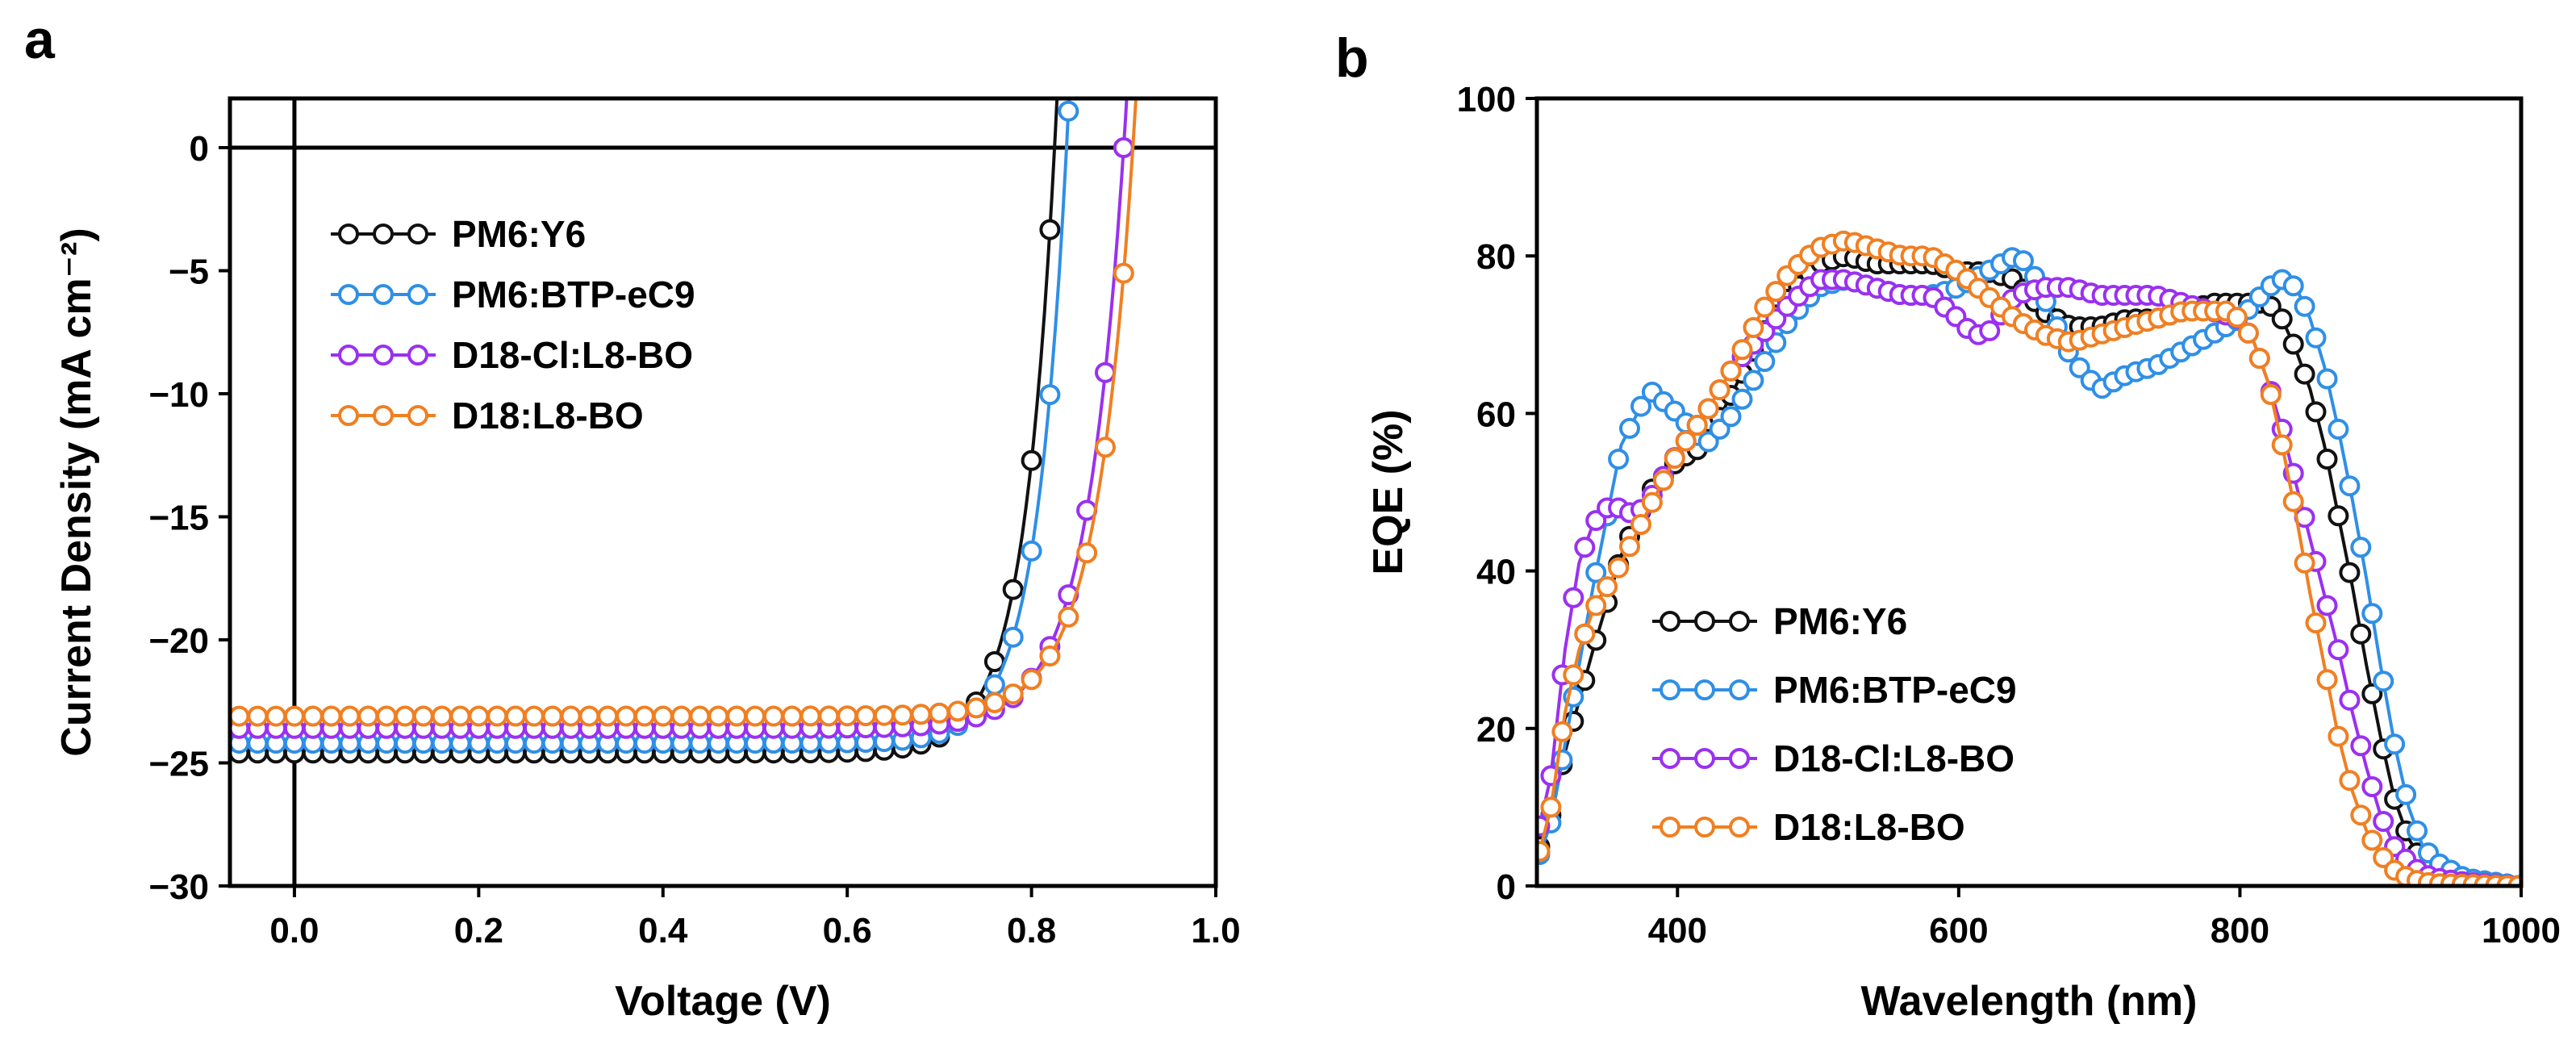 Image resolution: width=2576 pixels, height=1057 pixels. What do you see at coordinates (1840, 621) in the screenshot?
I see `eqe-legend-label-pm6-y6: PM6:Y6` at bounding box center [1840, 621].